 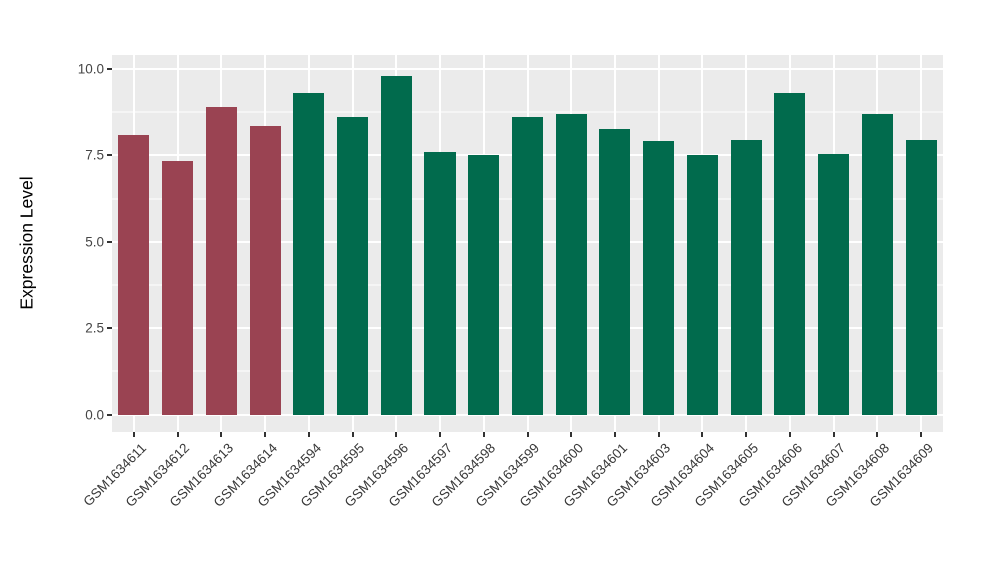 What do you see at coordinates (790, 254) in the screenshot?
I see `bar-GSM1634606` at bounding box center [790, 254].